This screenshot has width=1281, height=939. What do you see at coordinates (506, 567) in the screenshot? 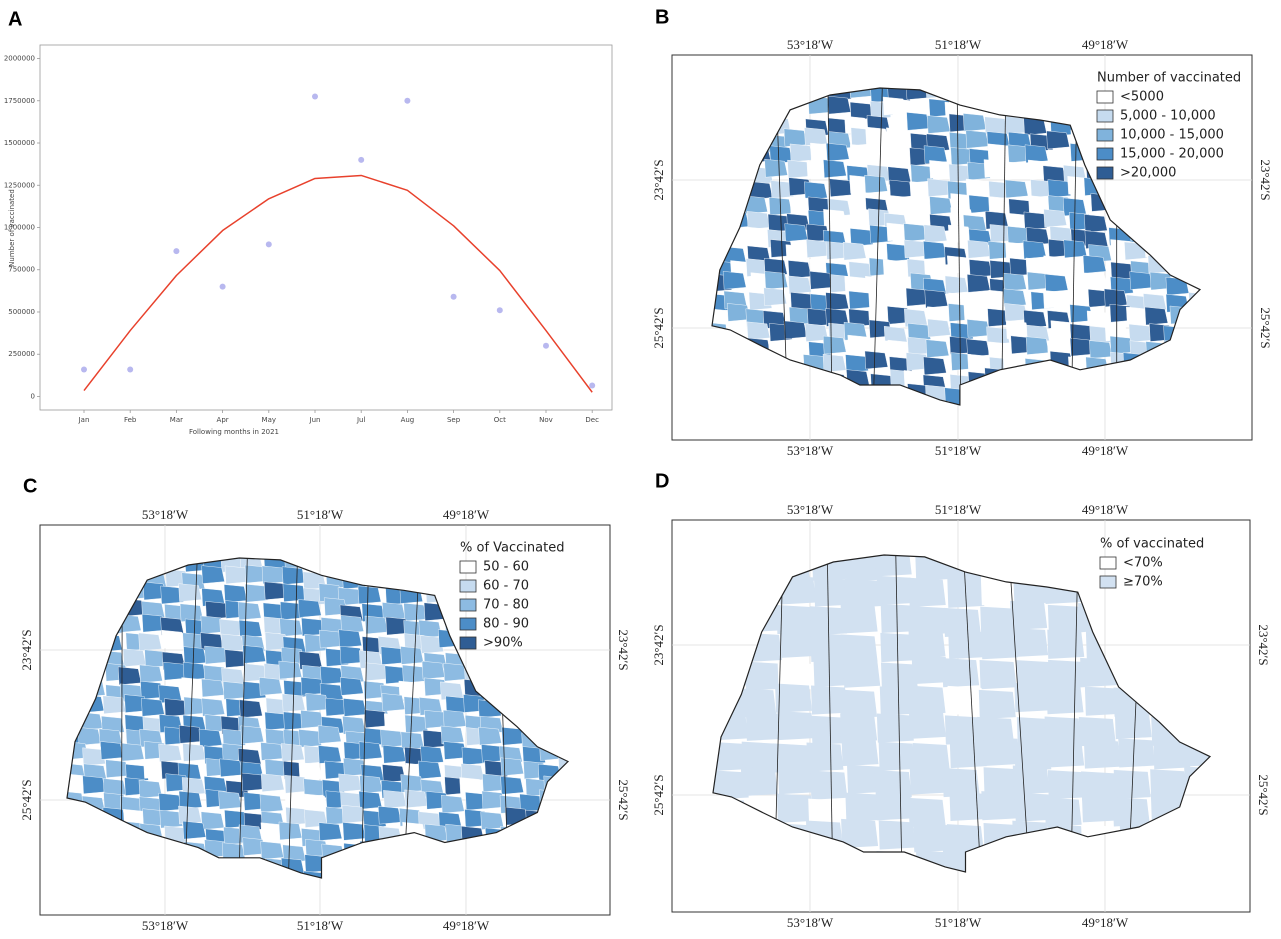
I see `legend-label: 50 - 60` at bounding box center [506, 567].